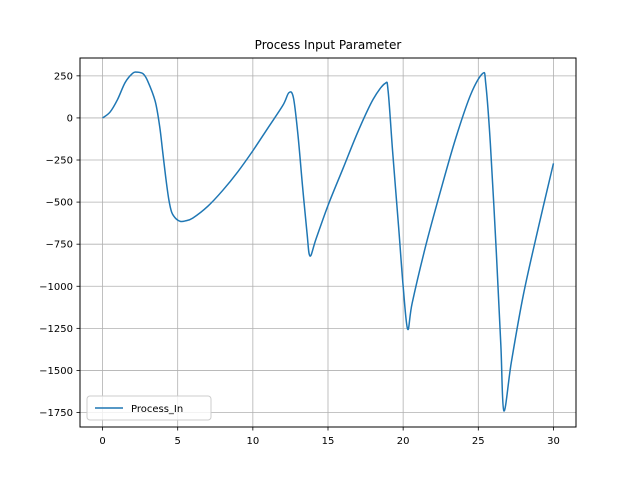 The width and height of the screenshot is (640, 480). Describe the element at coordinates (328, 441) in the screenshot. I see `x-tick-label: 15` at that location.